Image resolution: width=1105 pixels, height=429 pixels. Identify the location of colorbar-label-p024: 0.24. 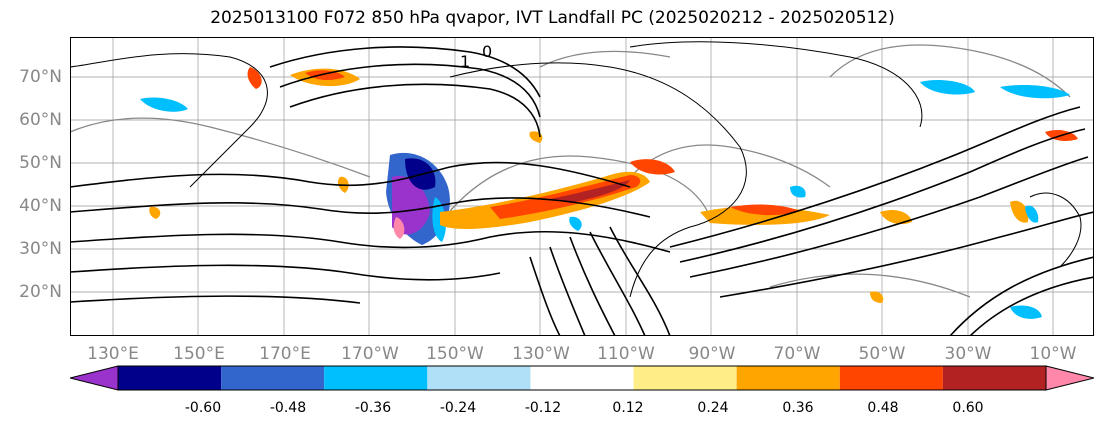
(713, 408).